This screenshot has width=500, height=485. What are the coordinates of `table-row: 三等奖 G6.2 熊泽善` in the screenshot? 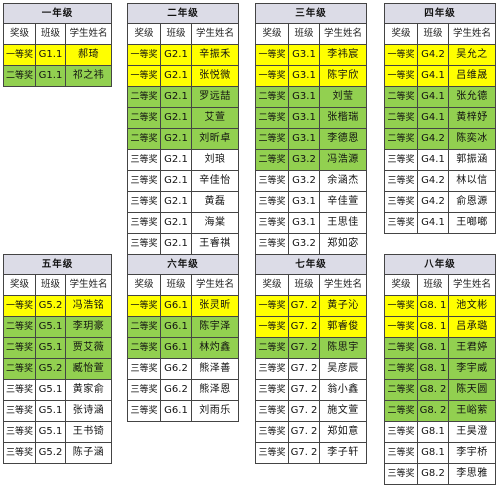 It's located at (183, 369).